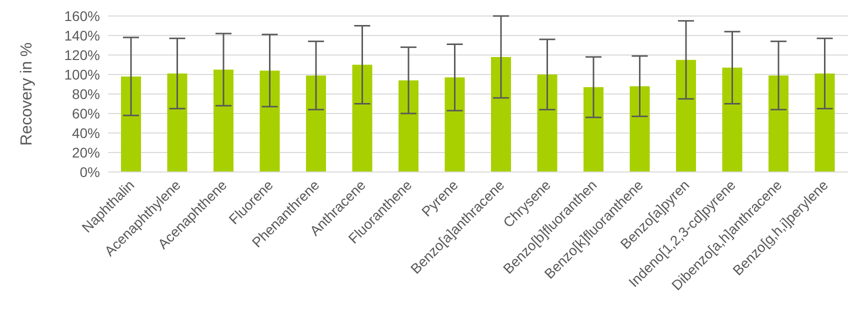  I want to click on y-tick-label: 80%, so click(86, 94).